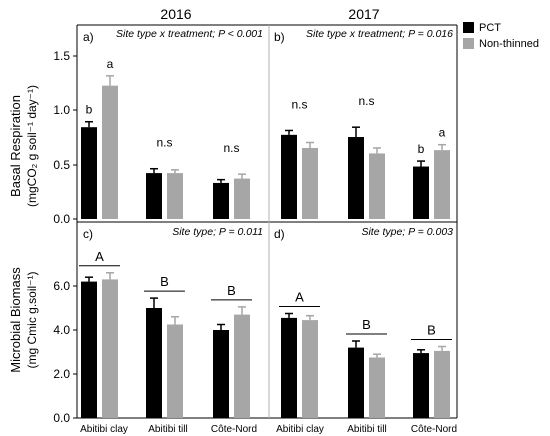 The height and width of the screenshot is (436, 550). What do you see at coordinates (32, 146) in the screenshot?
I see `top-ylabel-line2: (mgCO₂ g soil⁻¹ day⁻¹)` at bounding box center [32, 146].